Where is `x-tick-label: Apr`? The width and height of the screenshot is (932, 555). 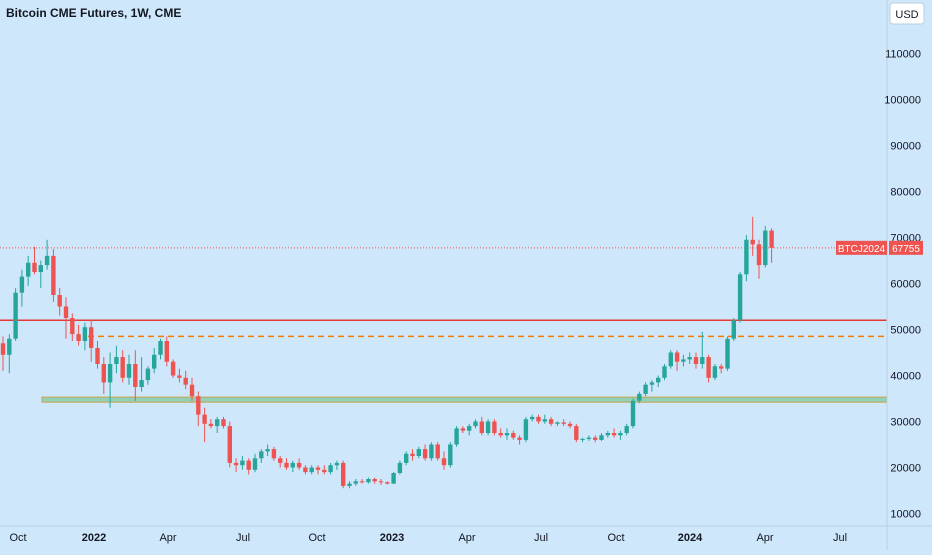
x-tick-label: Apr is located at coordinates (167, 538).